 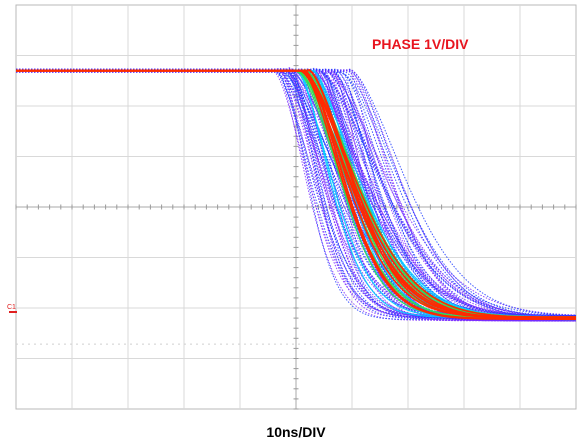 What do you see at coordinates (11, 307) in the screenshot?
I see `channel-marker-label: C1` at bounding box center [11, 307].